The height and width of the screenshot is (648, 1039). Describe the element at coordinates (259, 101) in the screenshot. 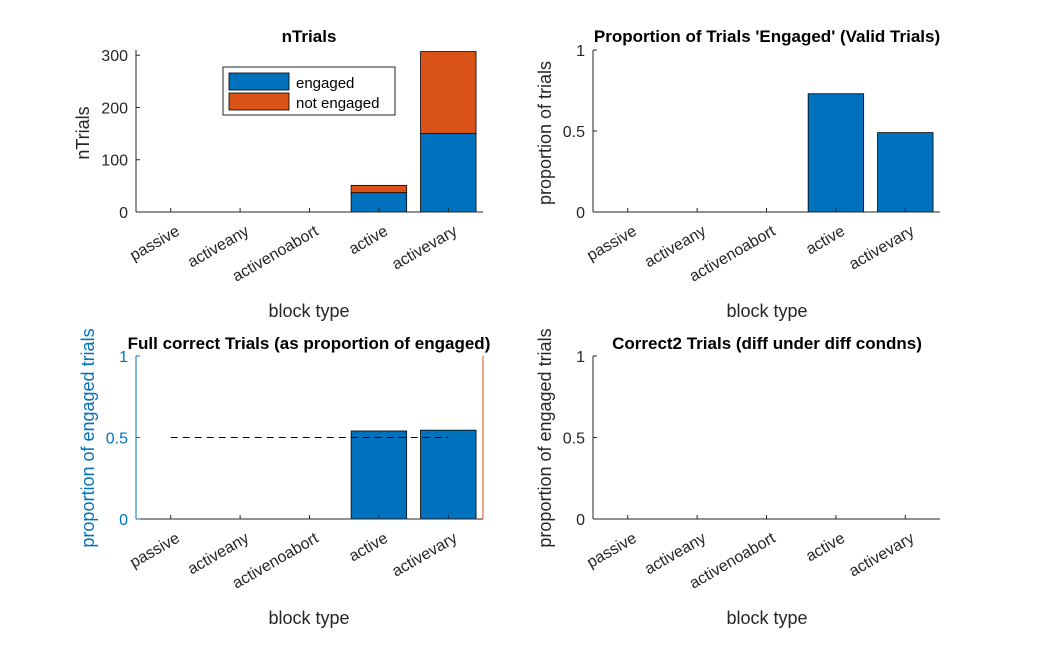

I see `legend-swatch-not-engaged` at that location.